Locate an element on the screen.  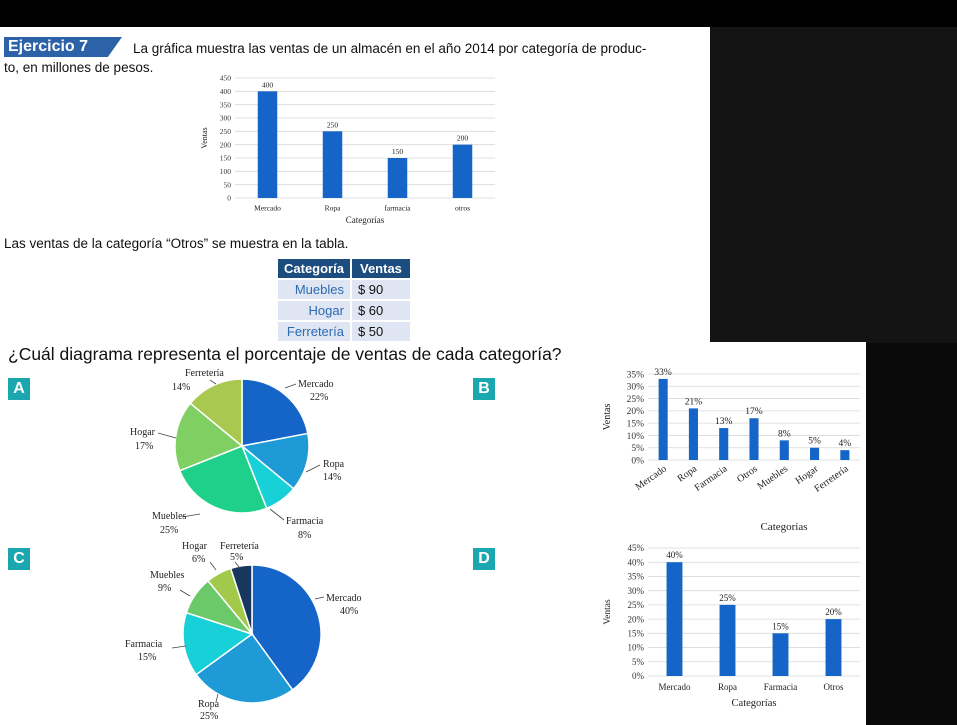
table-cell-categoria: Hogar is located at coordinates (314, 310).